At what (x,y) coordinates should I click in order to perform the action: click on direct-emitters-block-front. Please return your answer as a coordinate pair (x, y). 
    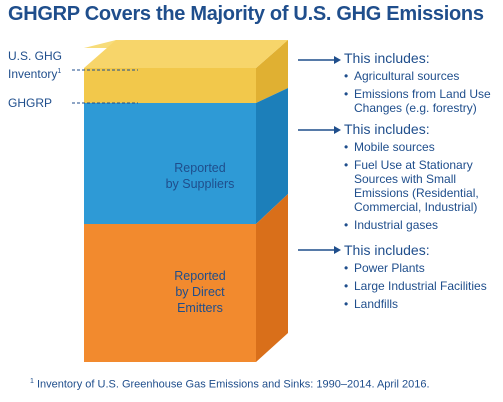
    Looking at the image, I should click on (170, 293).